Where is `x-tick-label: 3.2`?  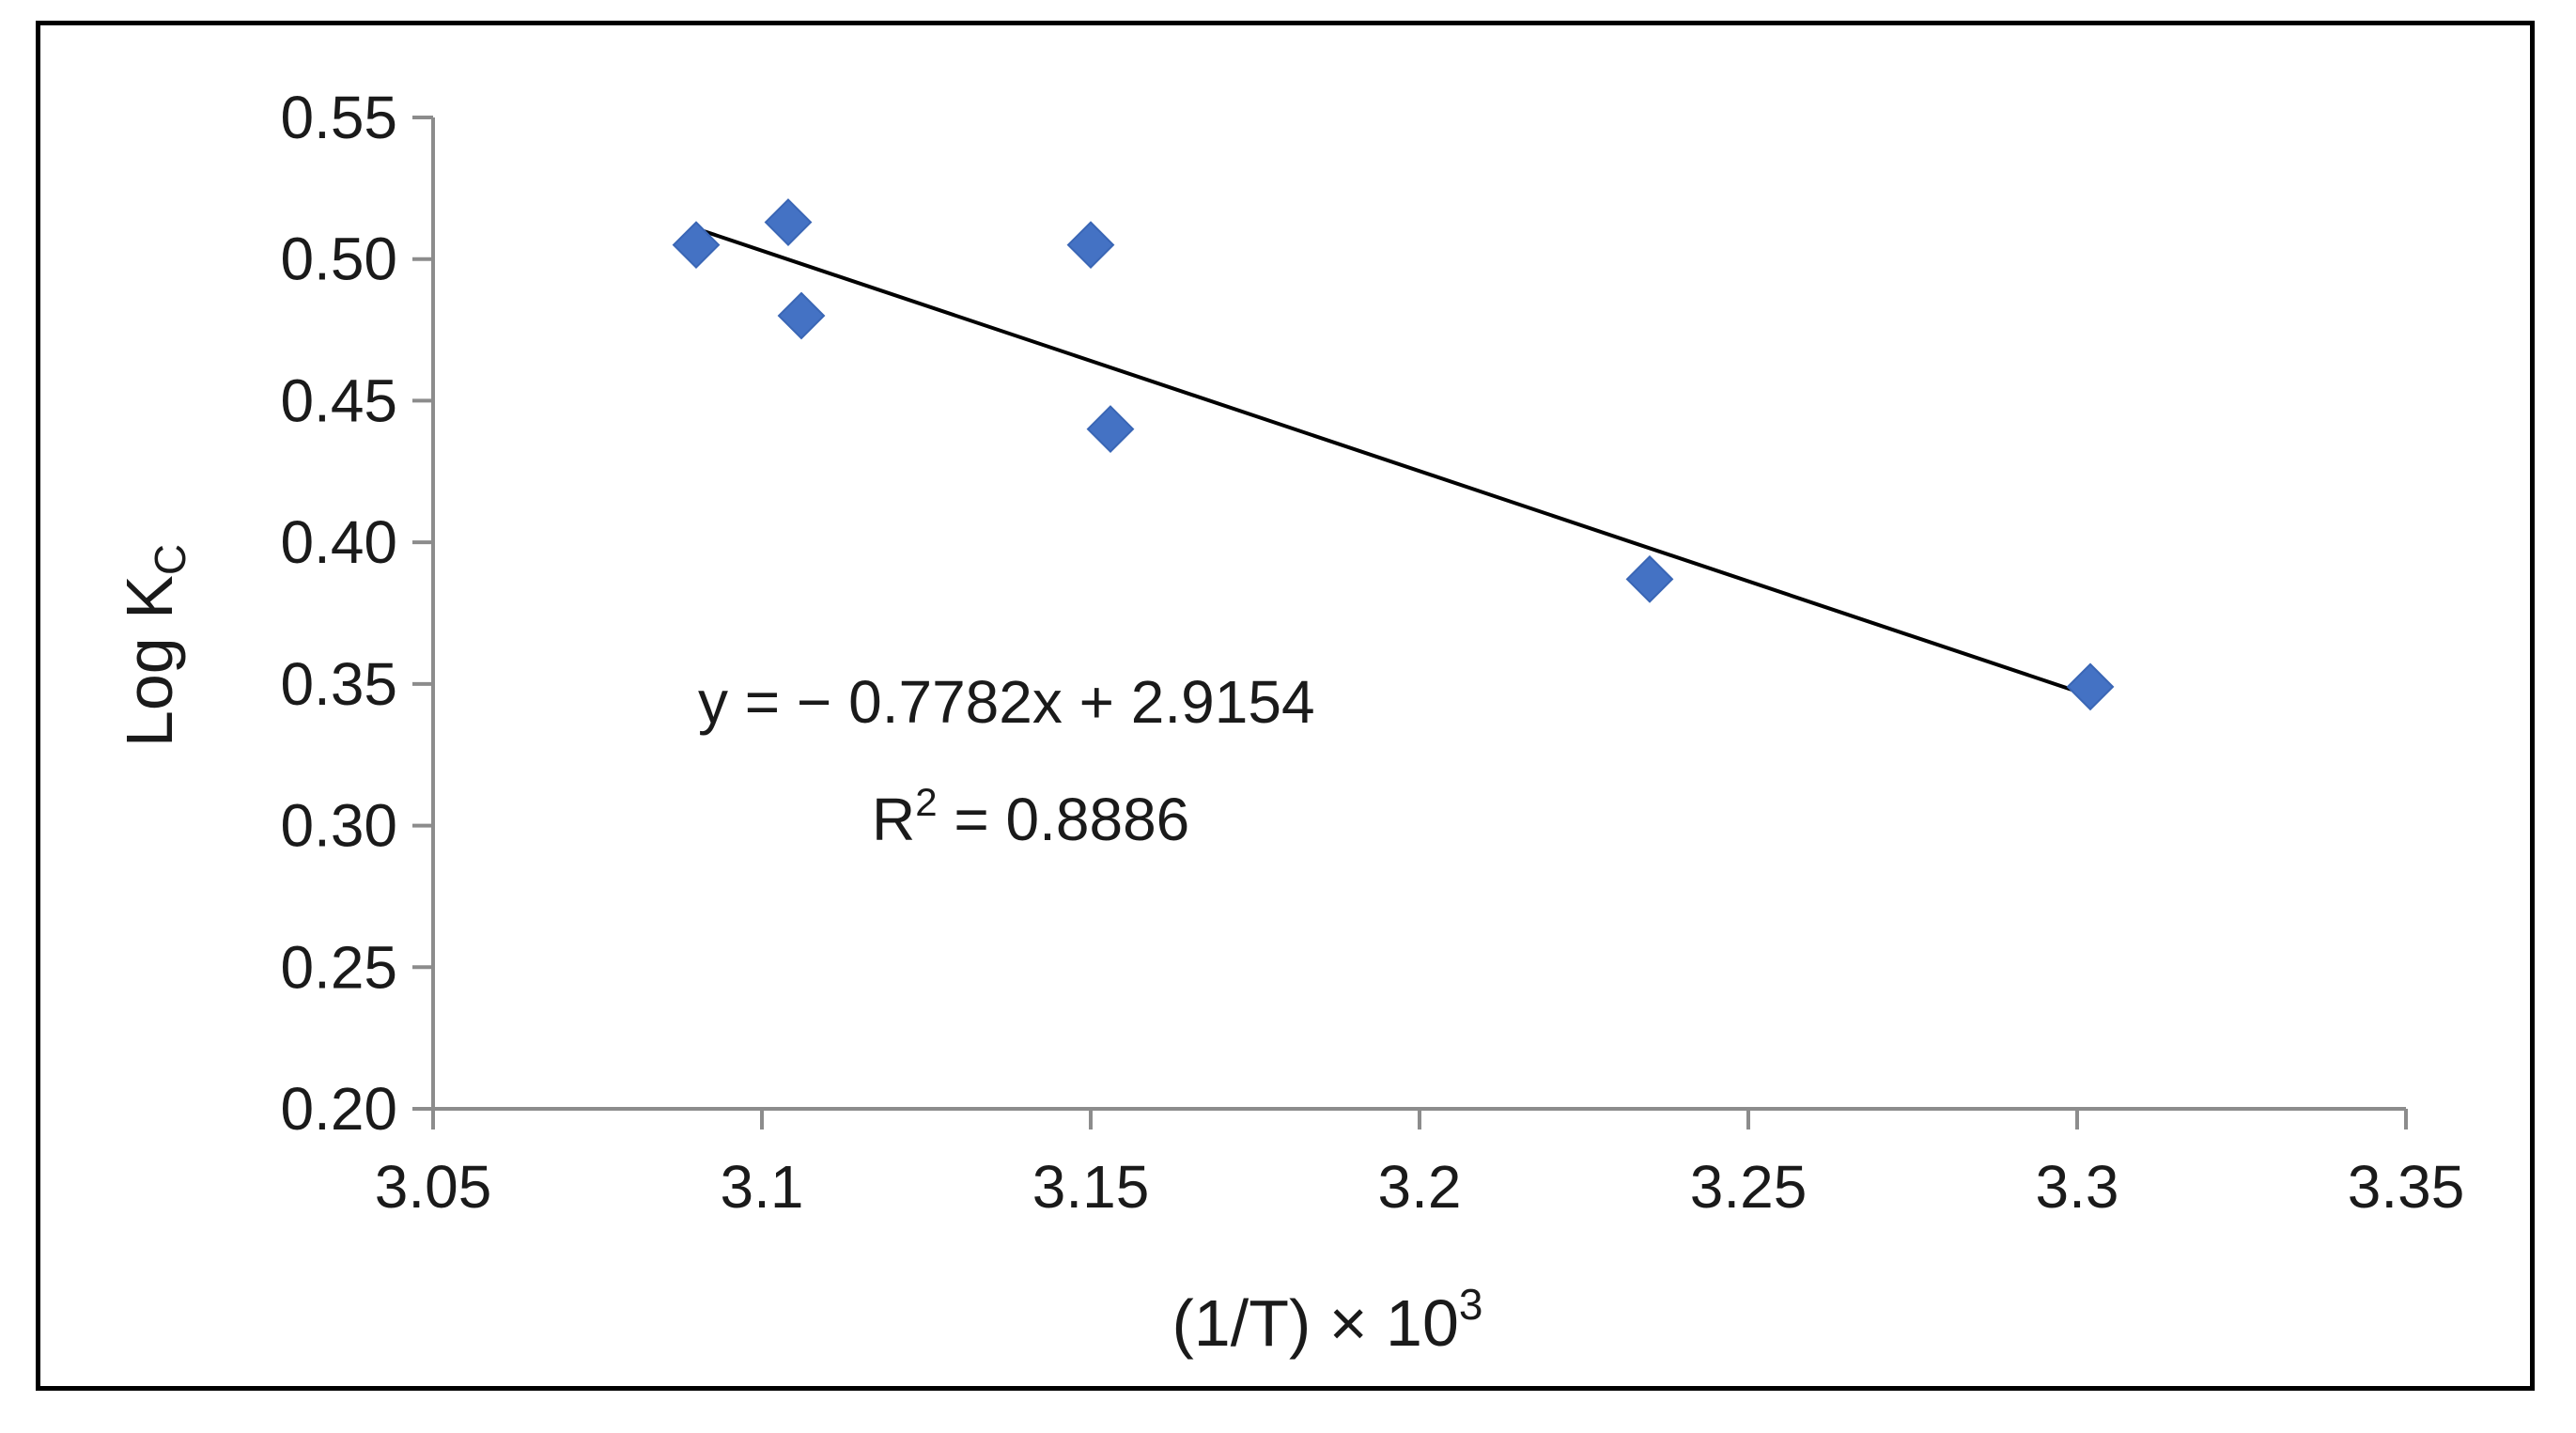
x-tick-label: 3.2 is located at coordinates (1420, 1187).